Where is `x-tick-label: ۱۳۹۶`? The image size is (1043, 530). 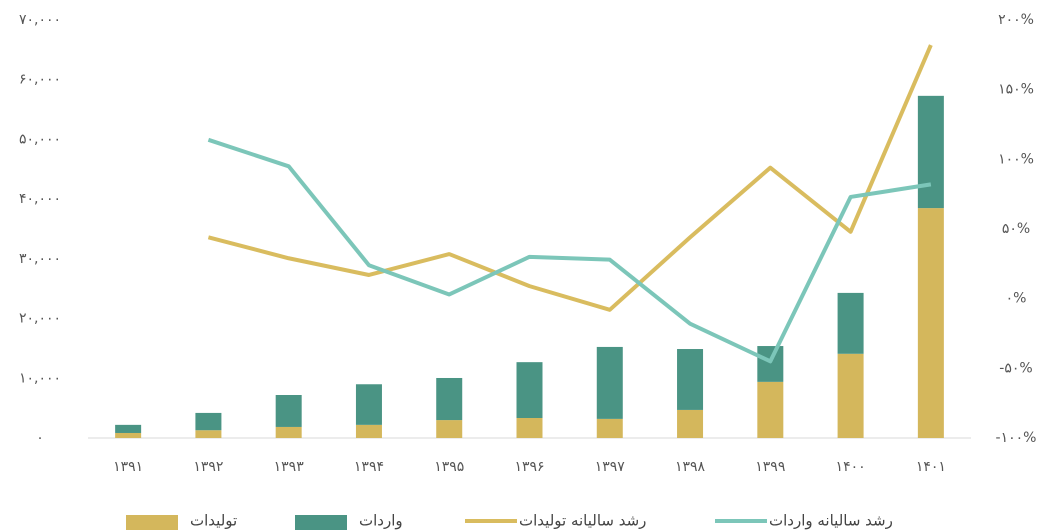 x-tick-label: ۱۳۹۶ is located at coordinates (529, 467).